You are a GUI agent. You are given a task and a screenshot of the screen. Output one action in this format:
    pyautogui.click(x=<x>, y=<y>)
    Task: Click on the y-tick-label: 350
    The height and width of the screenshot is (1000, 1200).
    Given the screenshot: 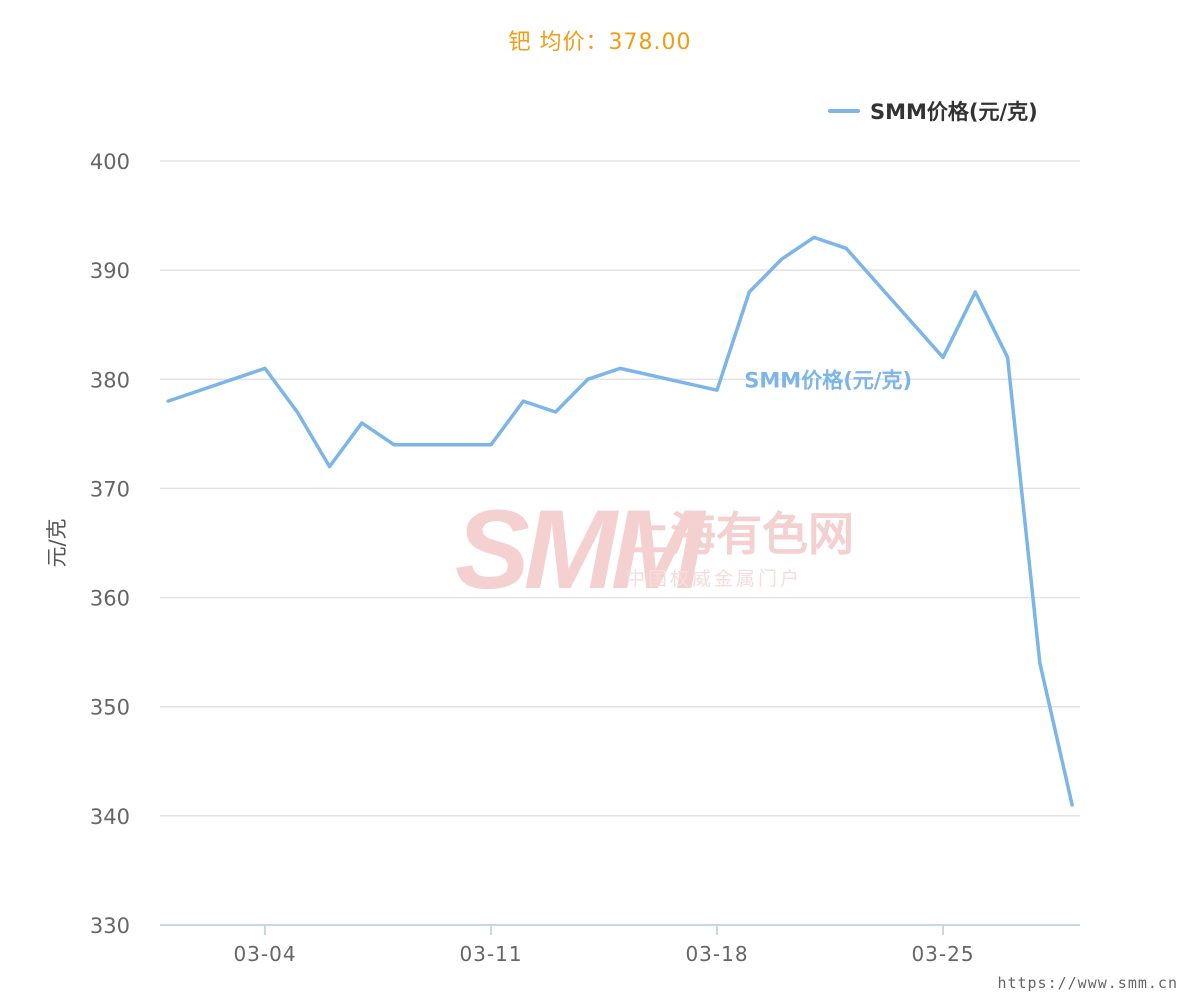 What is the action you would take?
    pyautogui.click(x=110, y=708)
    